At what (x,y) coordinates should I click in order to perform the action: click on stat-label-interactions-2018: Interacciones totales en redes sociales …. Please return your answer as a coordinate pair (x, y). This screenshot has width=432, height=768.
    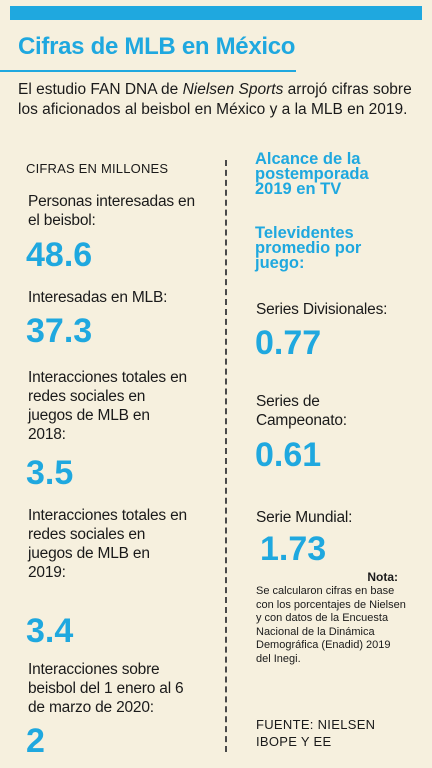
    Looking at the image, I should click on (107, 406).